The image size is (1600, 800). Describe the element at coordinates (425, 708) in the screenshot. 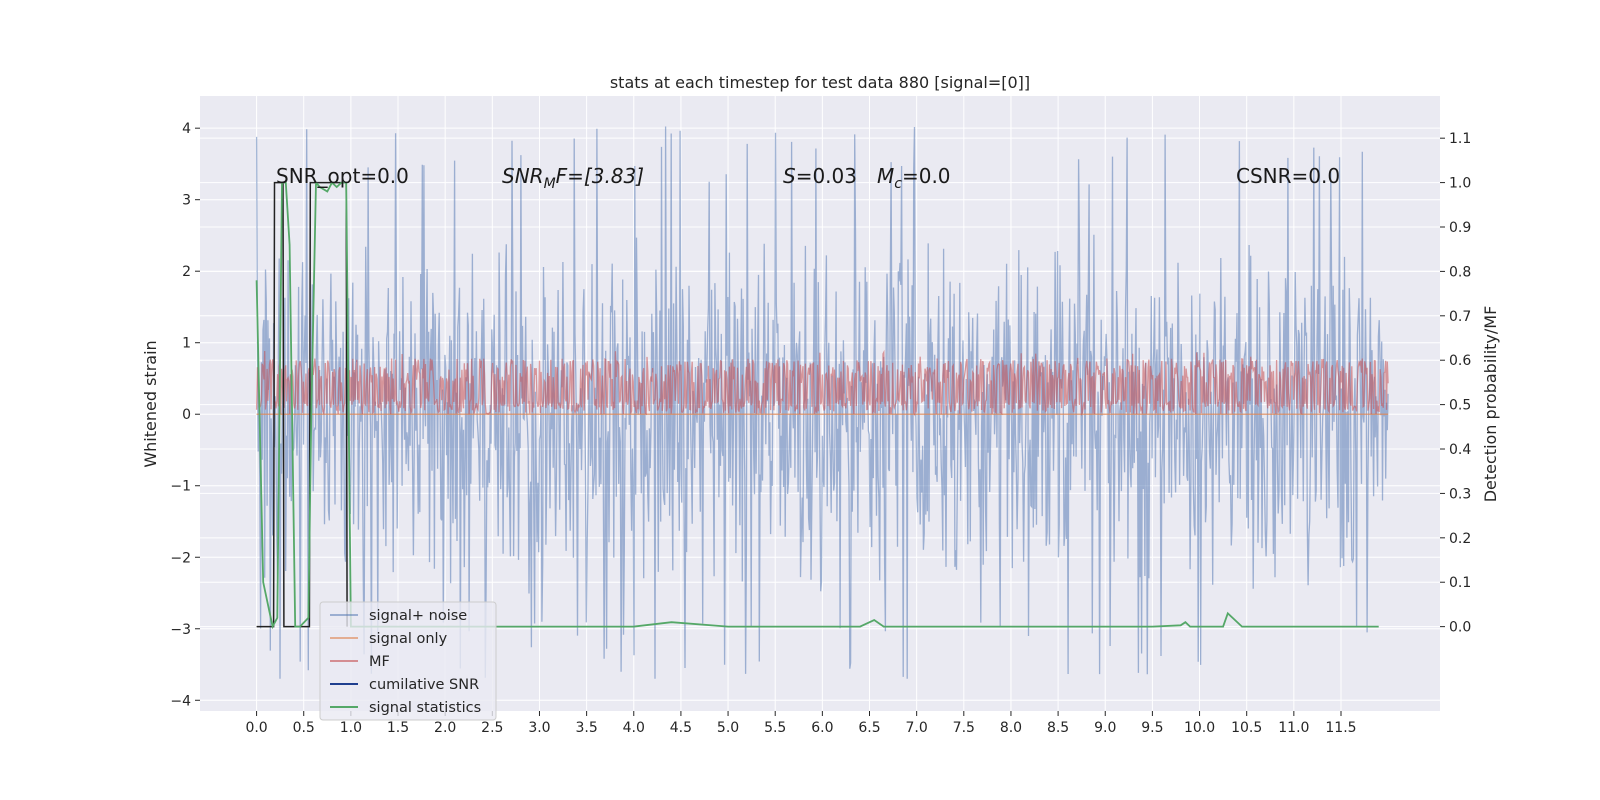

I see `legend-label-signal-statistics: signal statistics` at that location.